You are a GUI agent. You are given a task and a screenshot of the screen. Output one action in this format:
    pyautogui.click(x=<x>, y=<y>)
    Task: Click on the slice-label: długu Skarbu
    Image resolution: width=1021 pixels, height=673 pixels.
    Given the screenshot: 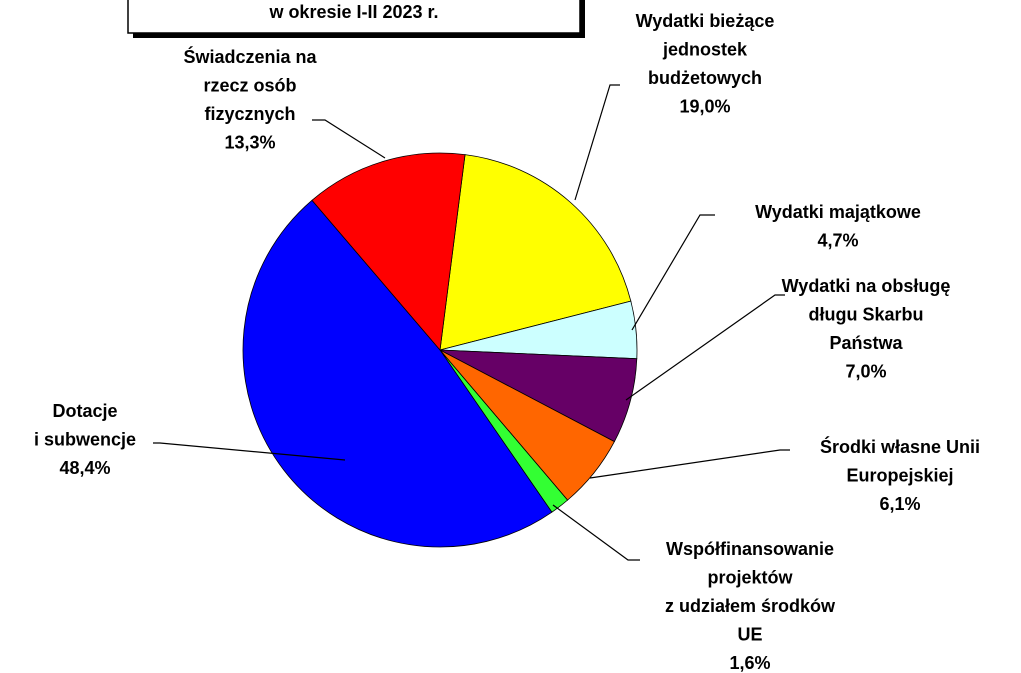 What is the action you would take?
    pyautogui.click(x=865, y=314)
    